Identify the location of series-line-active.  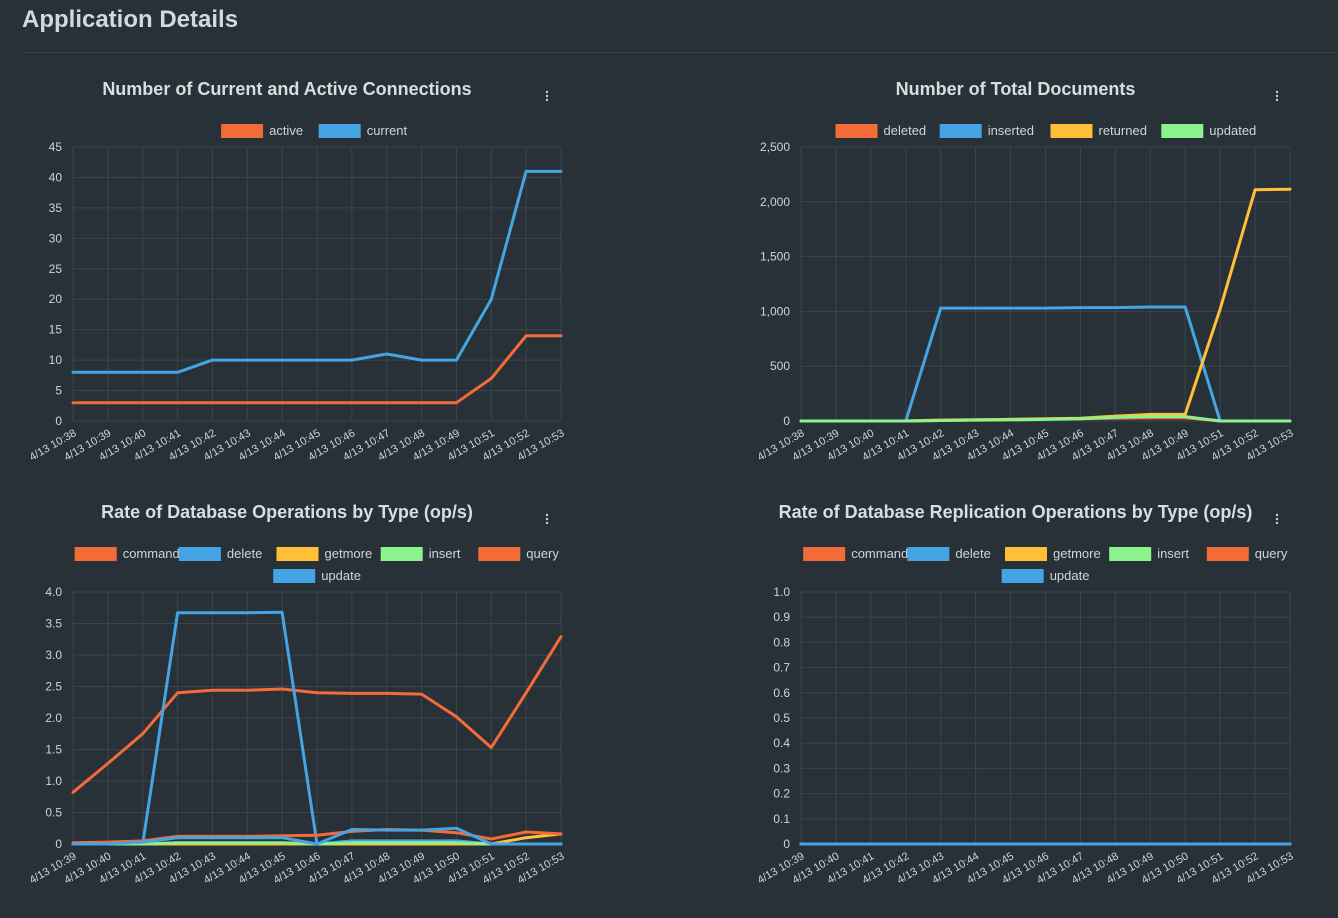
(317, 369).